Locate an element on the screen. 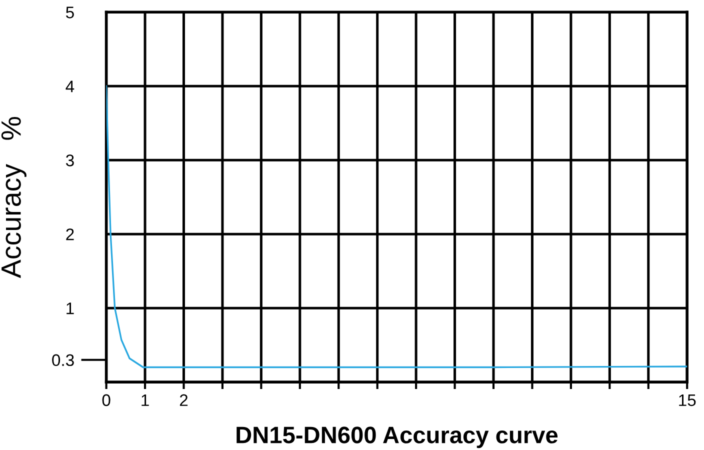 The height and width of the screenshot is (450, 704). y-axis-title: Accuracy % is located at coordinates (13, 197).